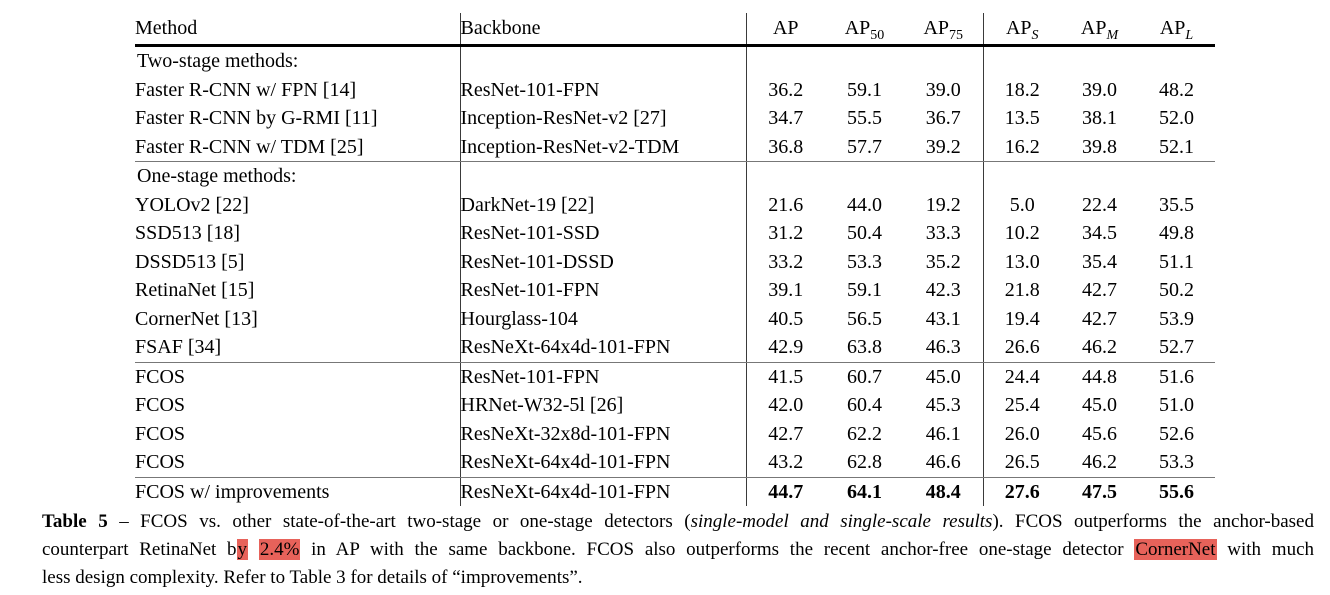 Image resolution: width=1330 pixels, height=595 pixels. I want to click on metric-cell: 55.5, so click(864, 118).